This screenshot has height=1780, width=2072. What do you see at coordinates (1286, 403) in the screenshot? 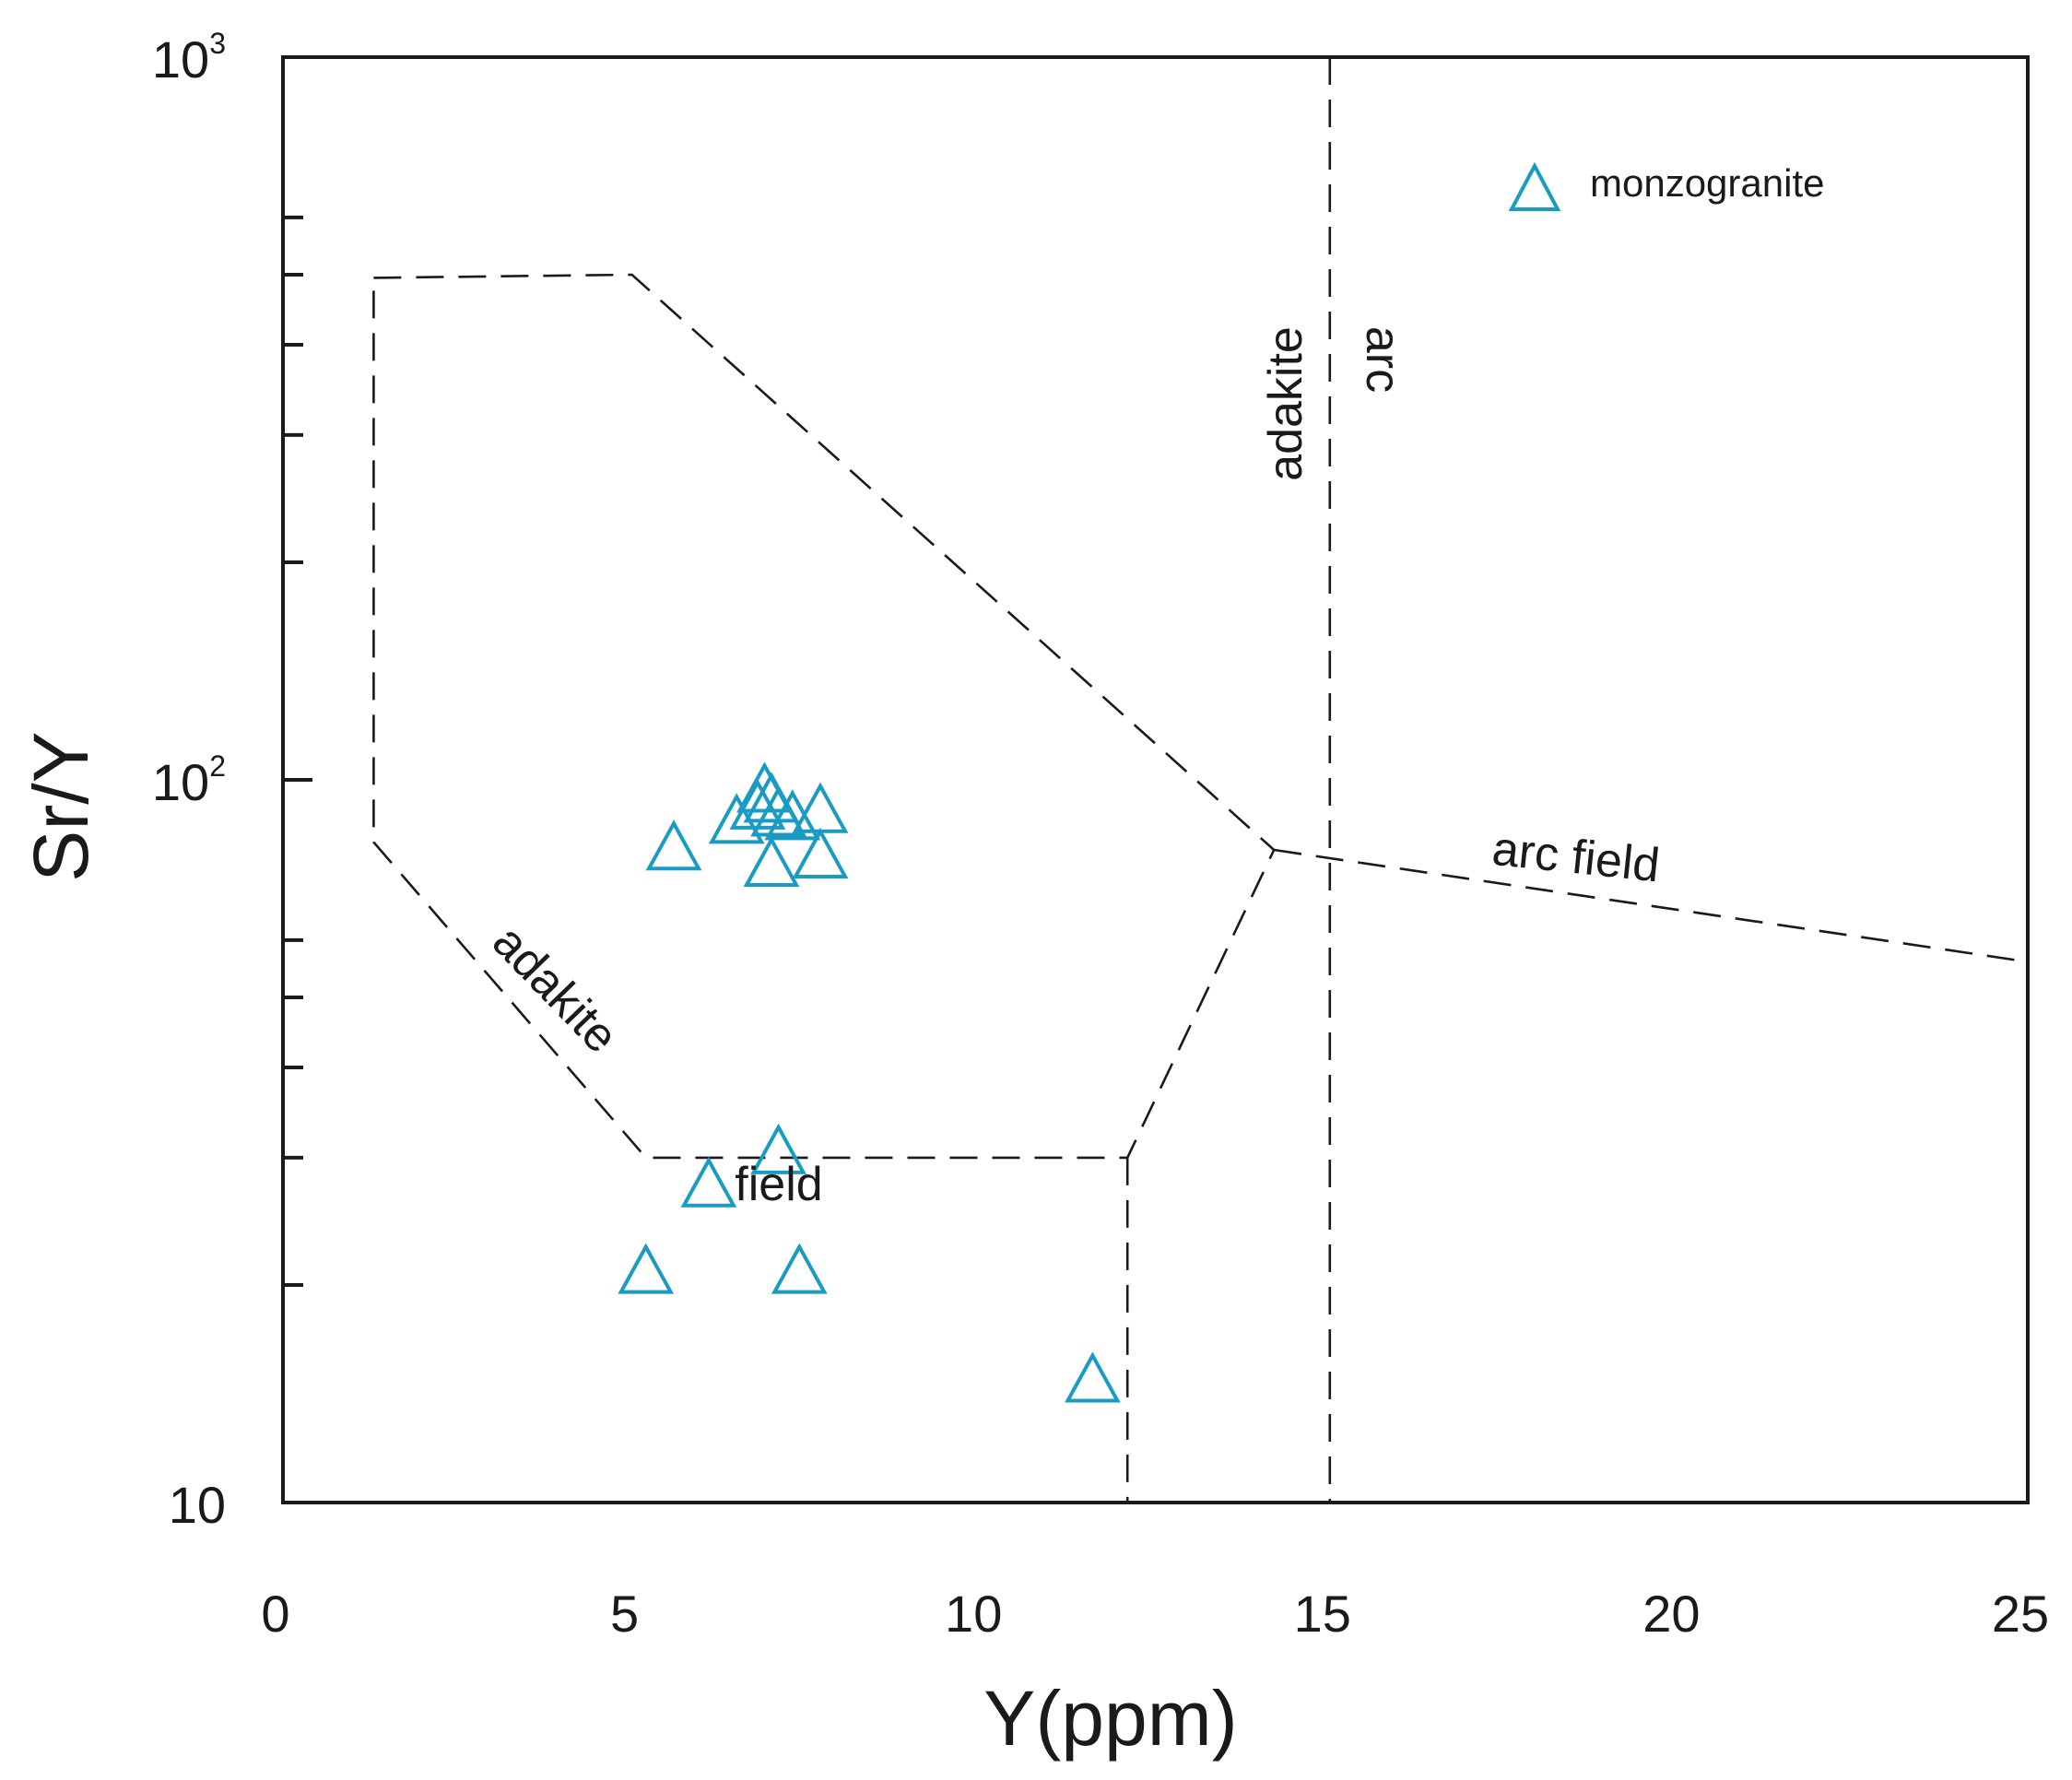
I see `adakite-label-vertical: adakite` at bounding box center [1286, 403].